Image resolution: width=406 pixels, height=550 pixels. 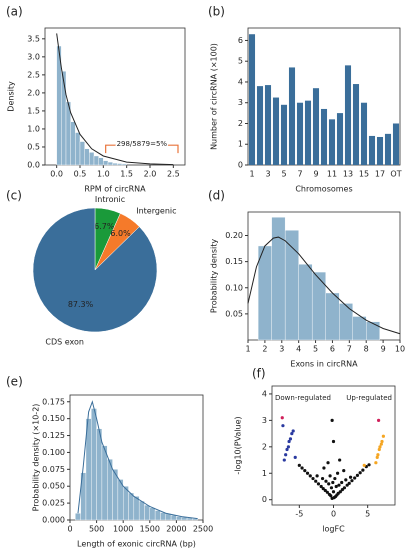 What do you see at coordinates (364, 174) in the screenshot?
I see `x-tick-label: 15` at bounding box center [364, 174].